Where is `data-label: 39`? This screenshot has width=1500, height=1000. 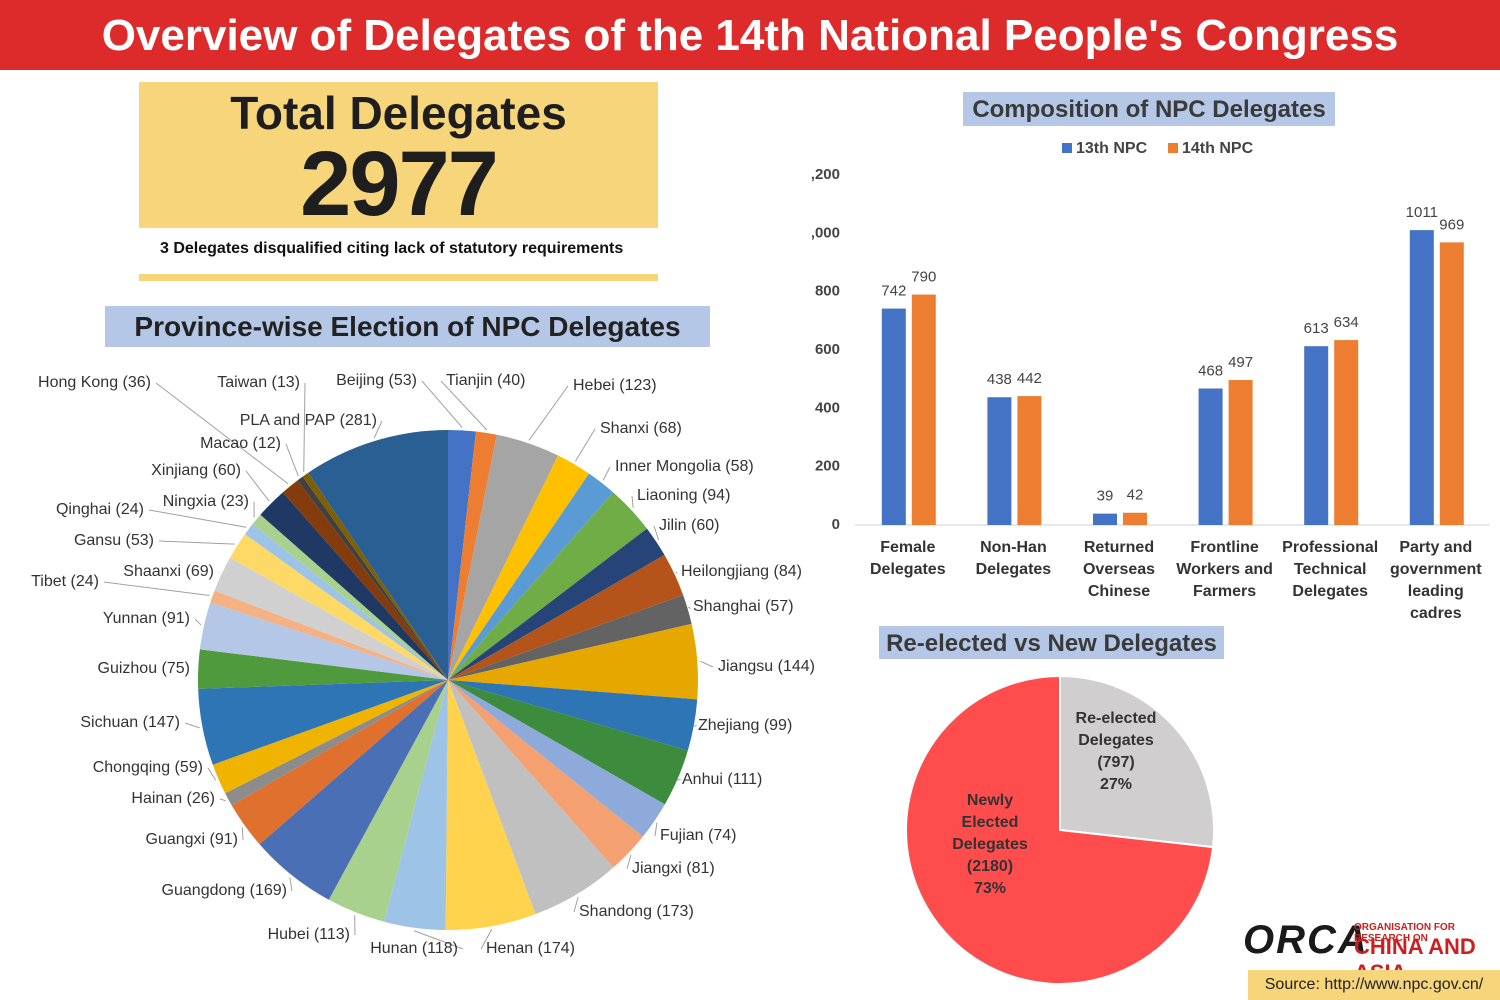 data-label: 39 is located at coordinates (1105, 496).